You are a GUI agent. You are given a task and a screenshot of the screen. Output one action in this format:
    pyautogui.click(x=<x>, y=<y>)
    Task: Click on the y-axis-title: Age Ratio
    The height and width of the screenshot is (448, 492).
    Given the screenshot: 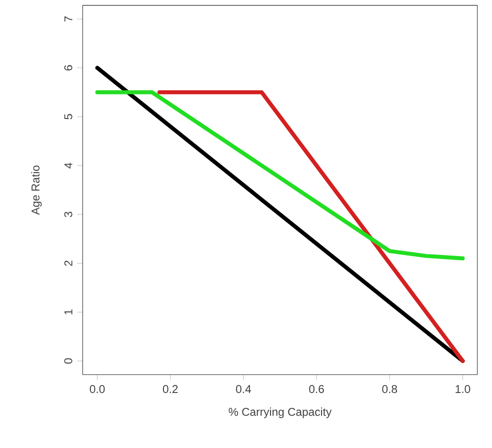 What is the action you would take?
    pyautogui.click(x=36, y=190)
    